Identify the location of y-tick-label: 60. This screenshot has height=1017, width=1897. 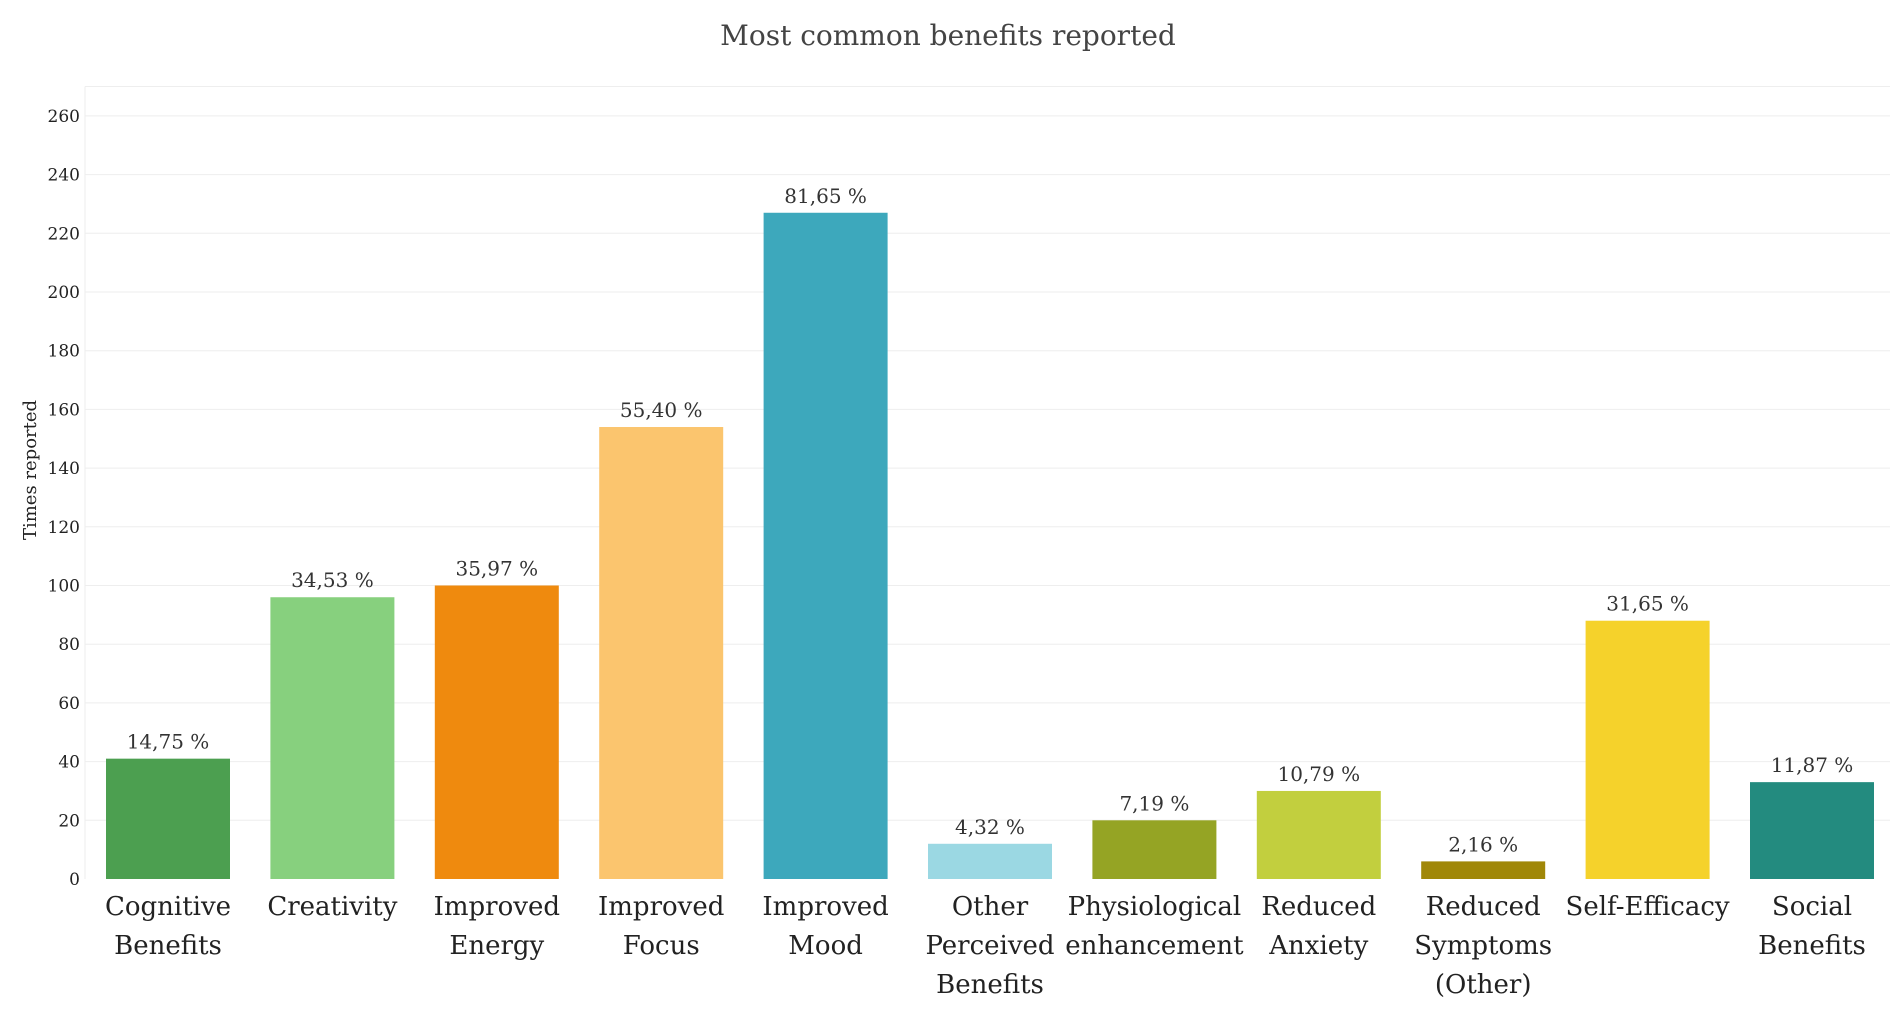
(69, 704).